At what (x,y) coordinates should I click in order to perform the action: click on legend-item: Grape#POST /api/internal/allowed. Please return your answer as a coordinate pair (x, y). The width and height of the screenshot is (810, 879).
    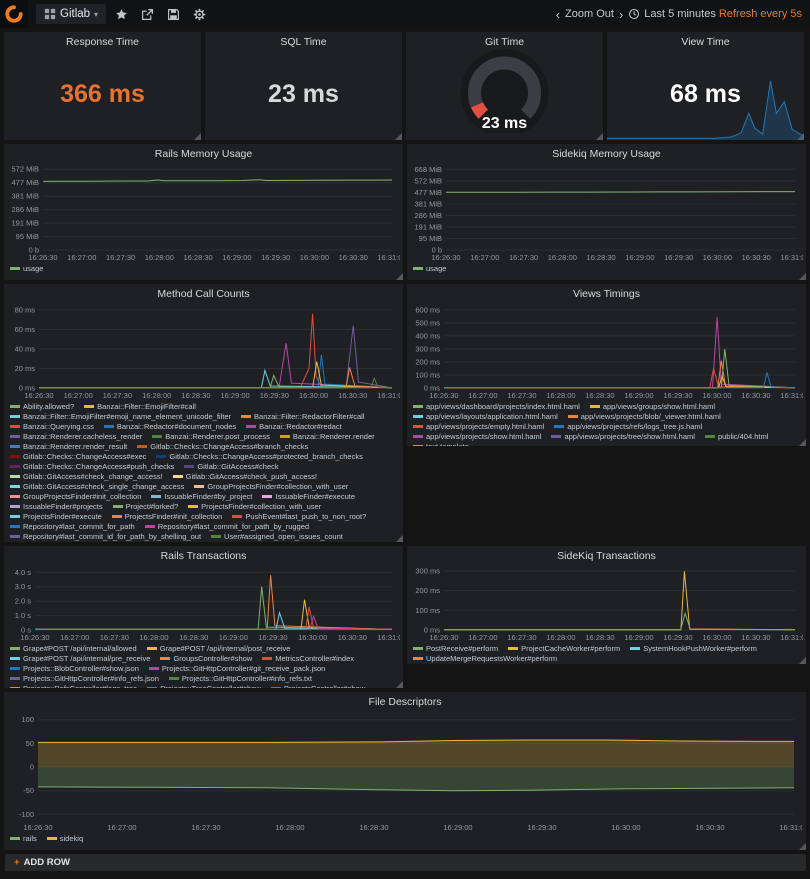
    Looking at the image, I should click on (73, 648).